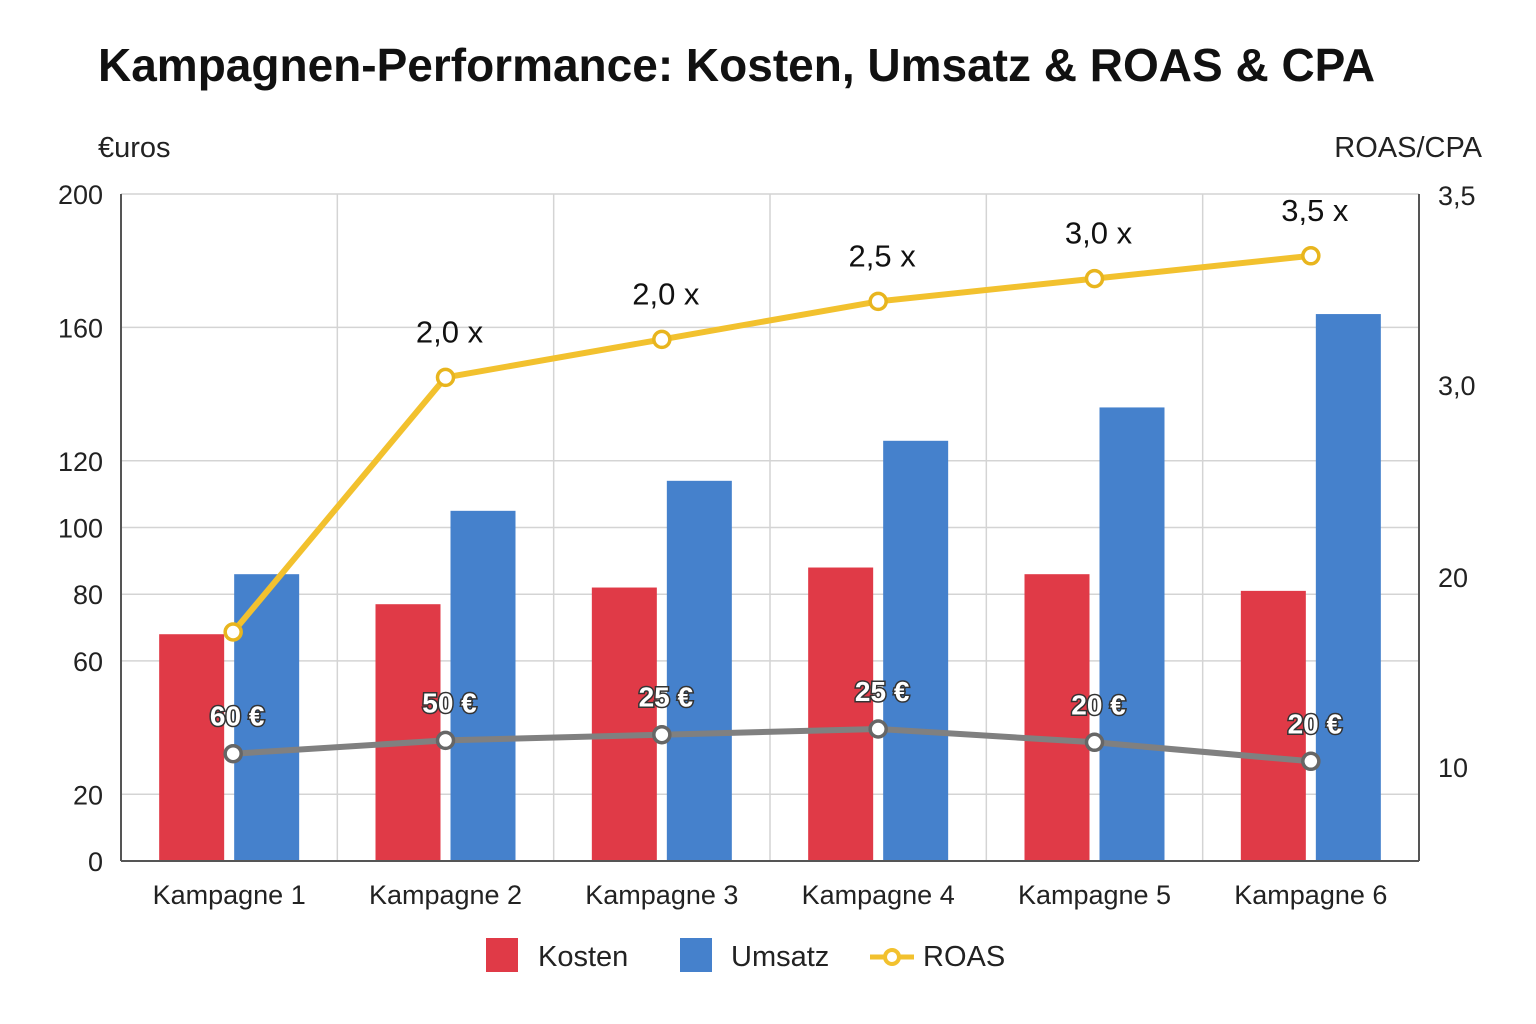 The height and width of the screenshot is (1024, 1536). Describe the element at coordinates (1315, 210) in the screenshot. I see `roas-data-label: 3,5 x` at that location.